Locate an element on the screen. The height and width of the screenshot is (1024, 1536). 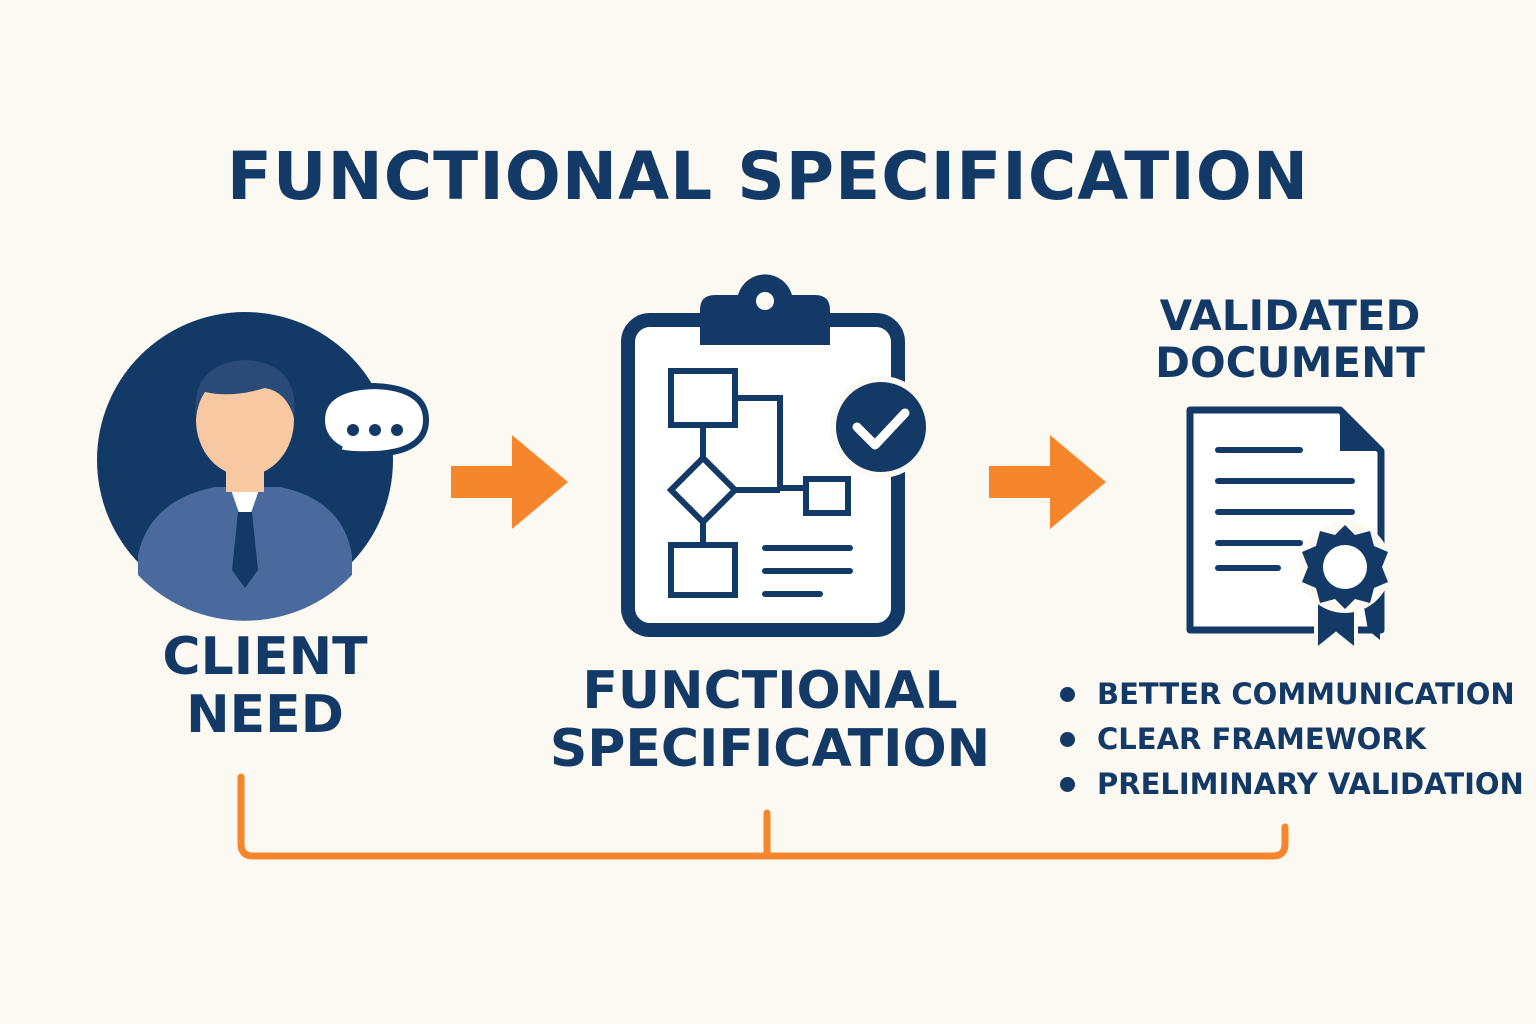
page-title: FUNCTIONAL SPECIFICATION is located at coordinates (768, 176).